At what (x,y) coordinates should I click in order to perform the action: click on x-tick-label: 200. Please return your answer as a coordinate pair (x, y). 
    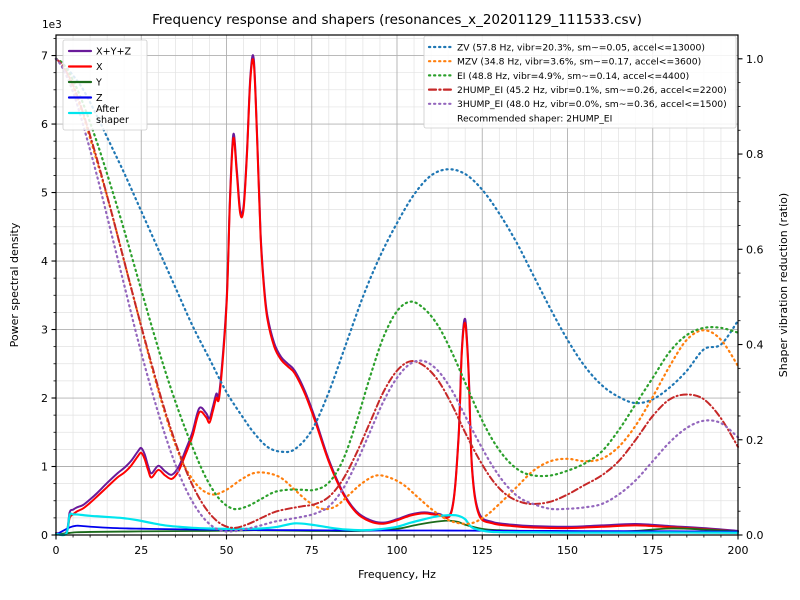
    Looking at the image, I should click on (738, 550).